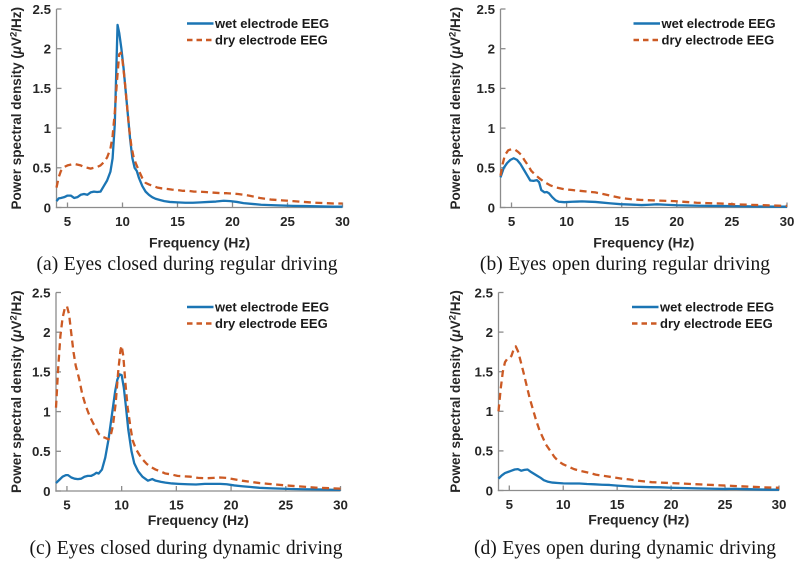  Describe the element at coordinates (625, 548) in the screenshot. I see `caption-d: (d) Eyes open during dynamic driving` at that location.